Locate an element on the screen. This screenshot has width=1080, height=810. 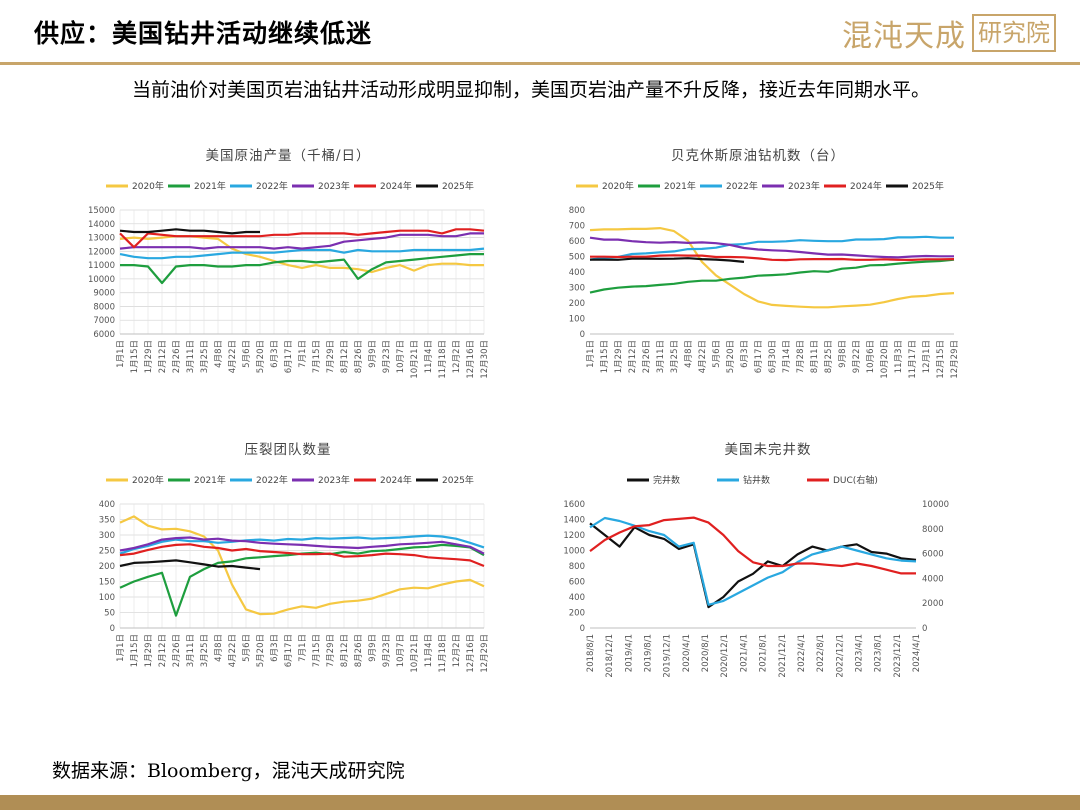
header-divider is located at coordinates (540, 63).